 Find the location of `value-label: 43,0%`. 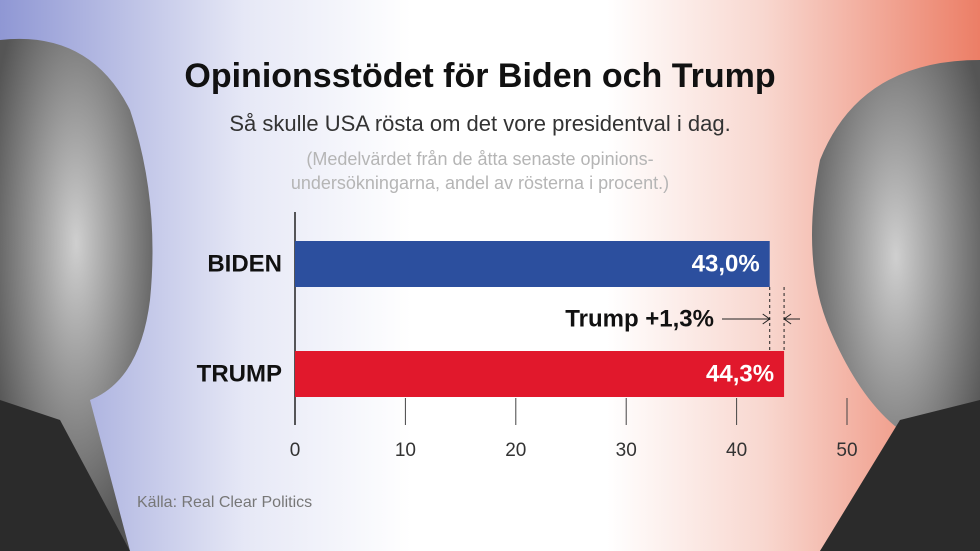

value-label: 43,0% is located at coordinates (726, 263).